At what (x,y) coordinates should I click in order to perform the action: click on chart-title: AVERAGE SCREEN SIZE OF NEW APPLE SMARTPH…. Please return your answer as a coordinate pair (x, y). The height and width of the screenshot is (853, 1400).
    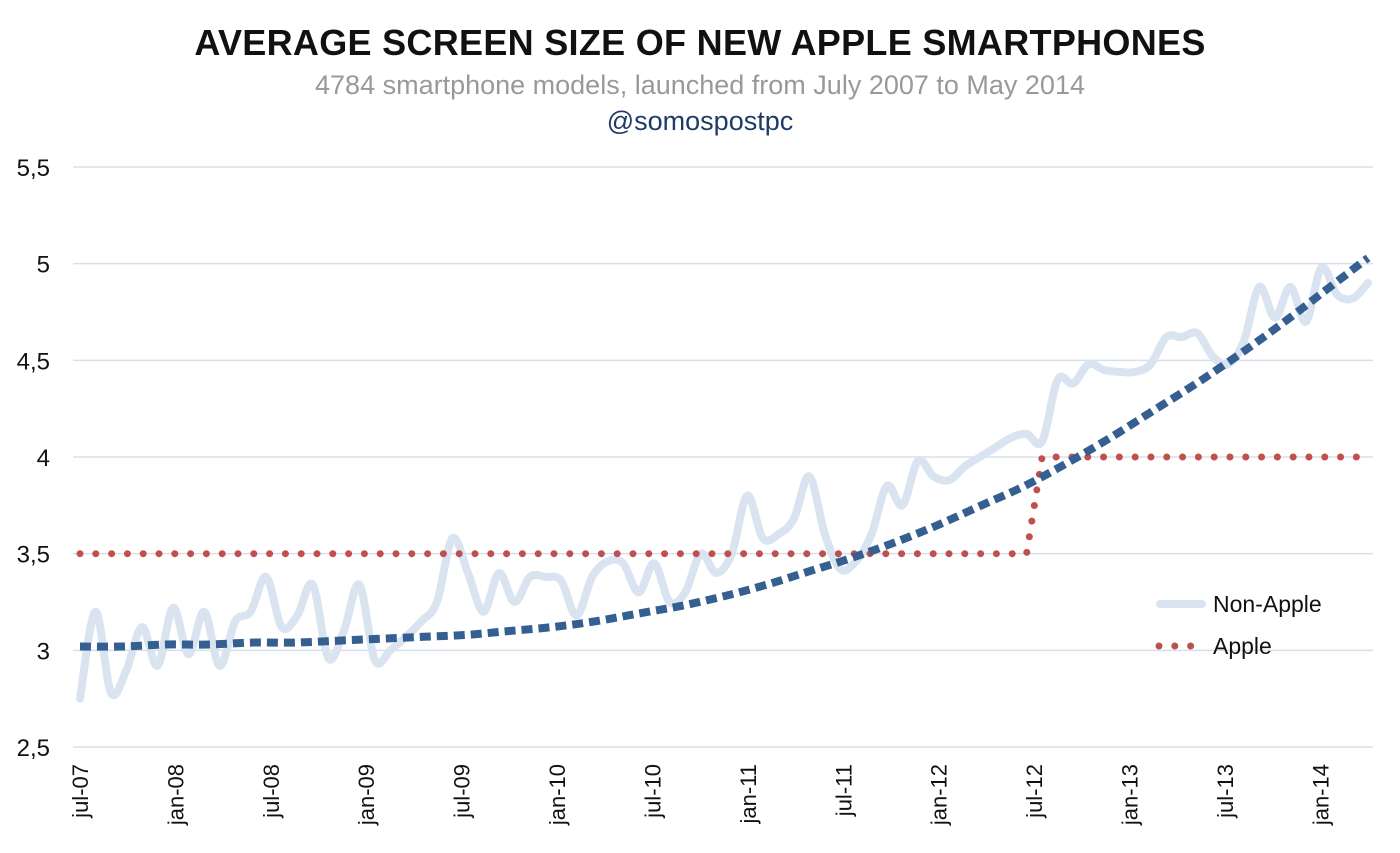
    Looking at the image, I should click on (700, 42).